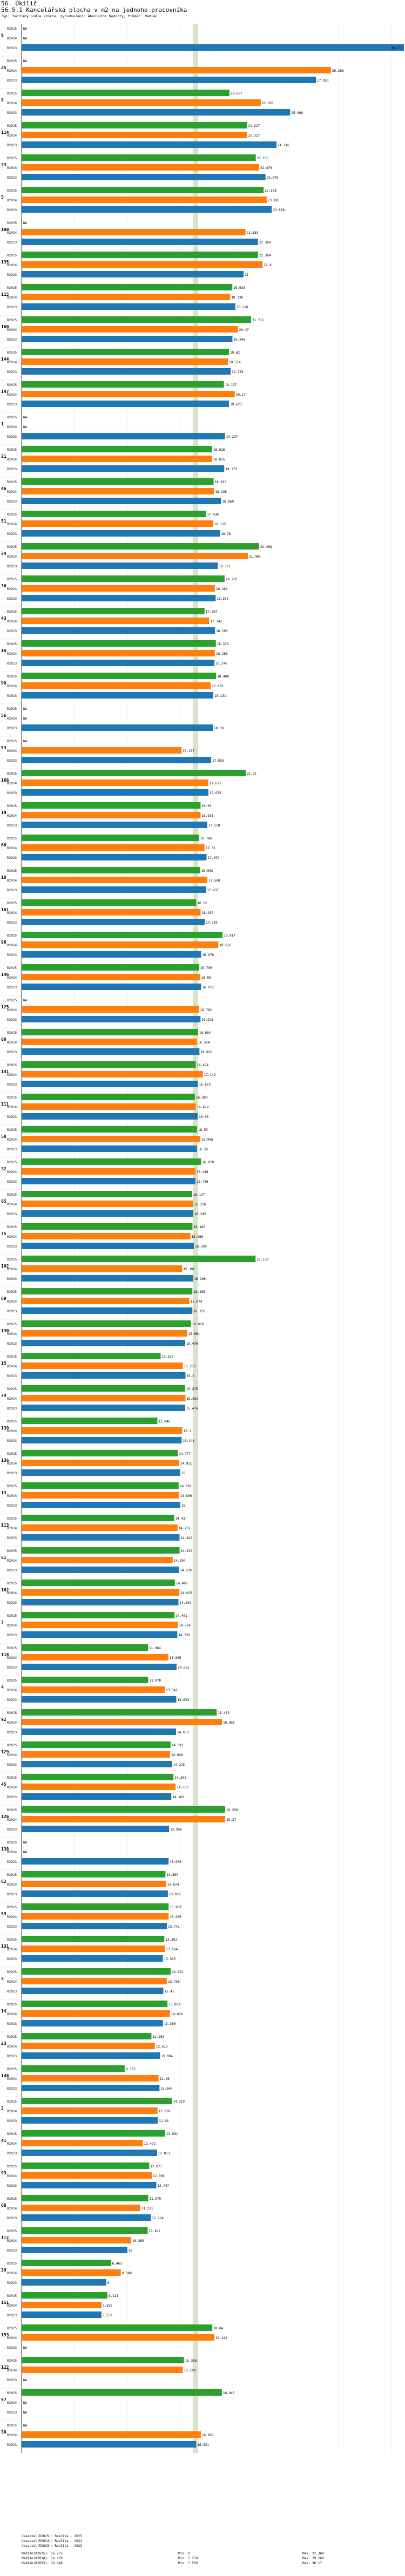  I want to click on group-label: 9, so click(3, 35).